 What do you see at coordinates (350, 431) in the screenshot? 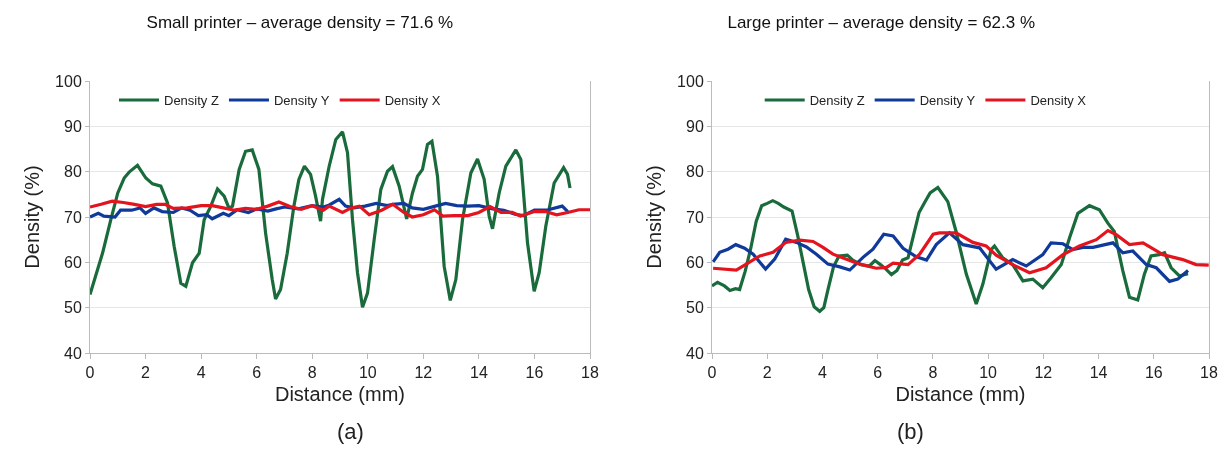
I see `text: (a)` at bounding box center [350, 431].